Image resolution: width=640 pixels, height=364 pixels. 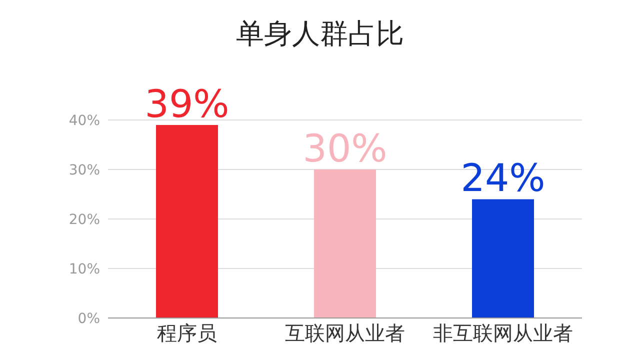 I want to click on data-label: 30%, so click(x=345, y=148).